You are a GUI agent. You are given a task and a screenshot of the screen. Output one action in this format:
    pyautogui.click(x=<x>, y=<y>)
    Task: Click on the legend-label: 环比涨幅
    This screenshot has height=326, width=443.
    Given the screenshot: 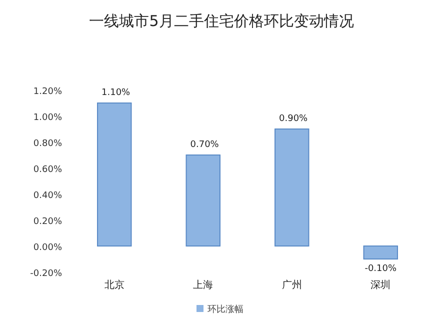 What is the action you would take?
    pyautogui.click(x=226, y=309)
    